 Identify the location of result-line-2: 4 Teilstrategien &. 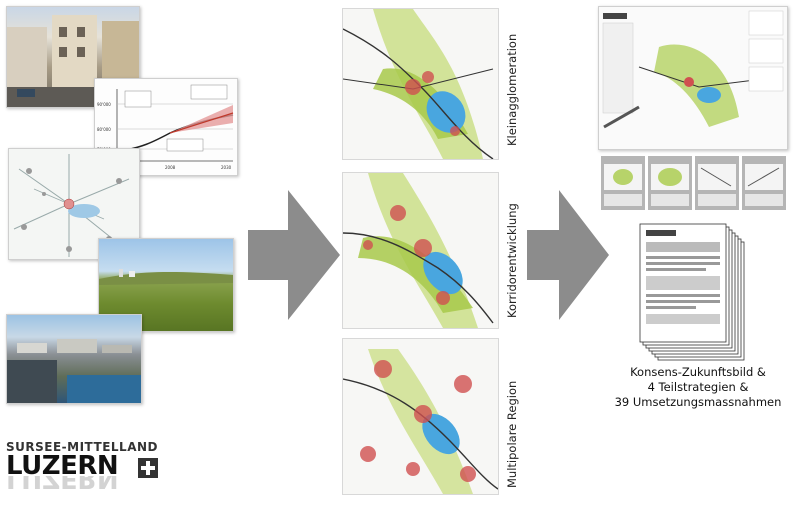
(698, 387).